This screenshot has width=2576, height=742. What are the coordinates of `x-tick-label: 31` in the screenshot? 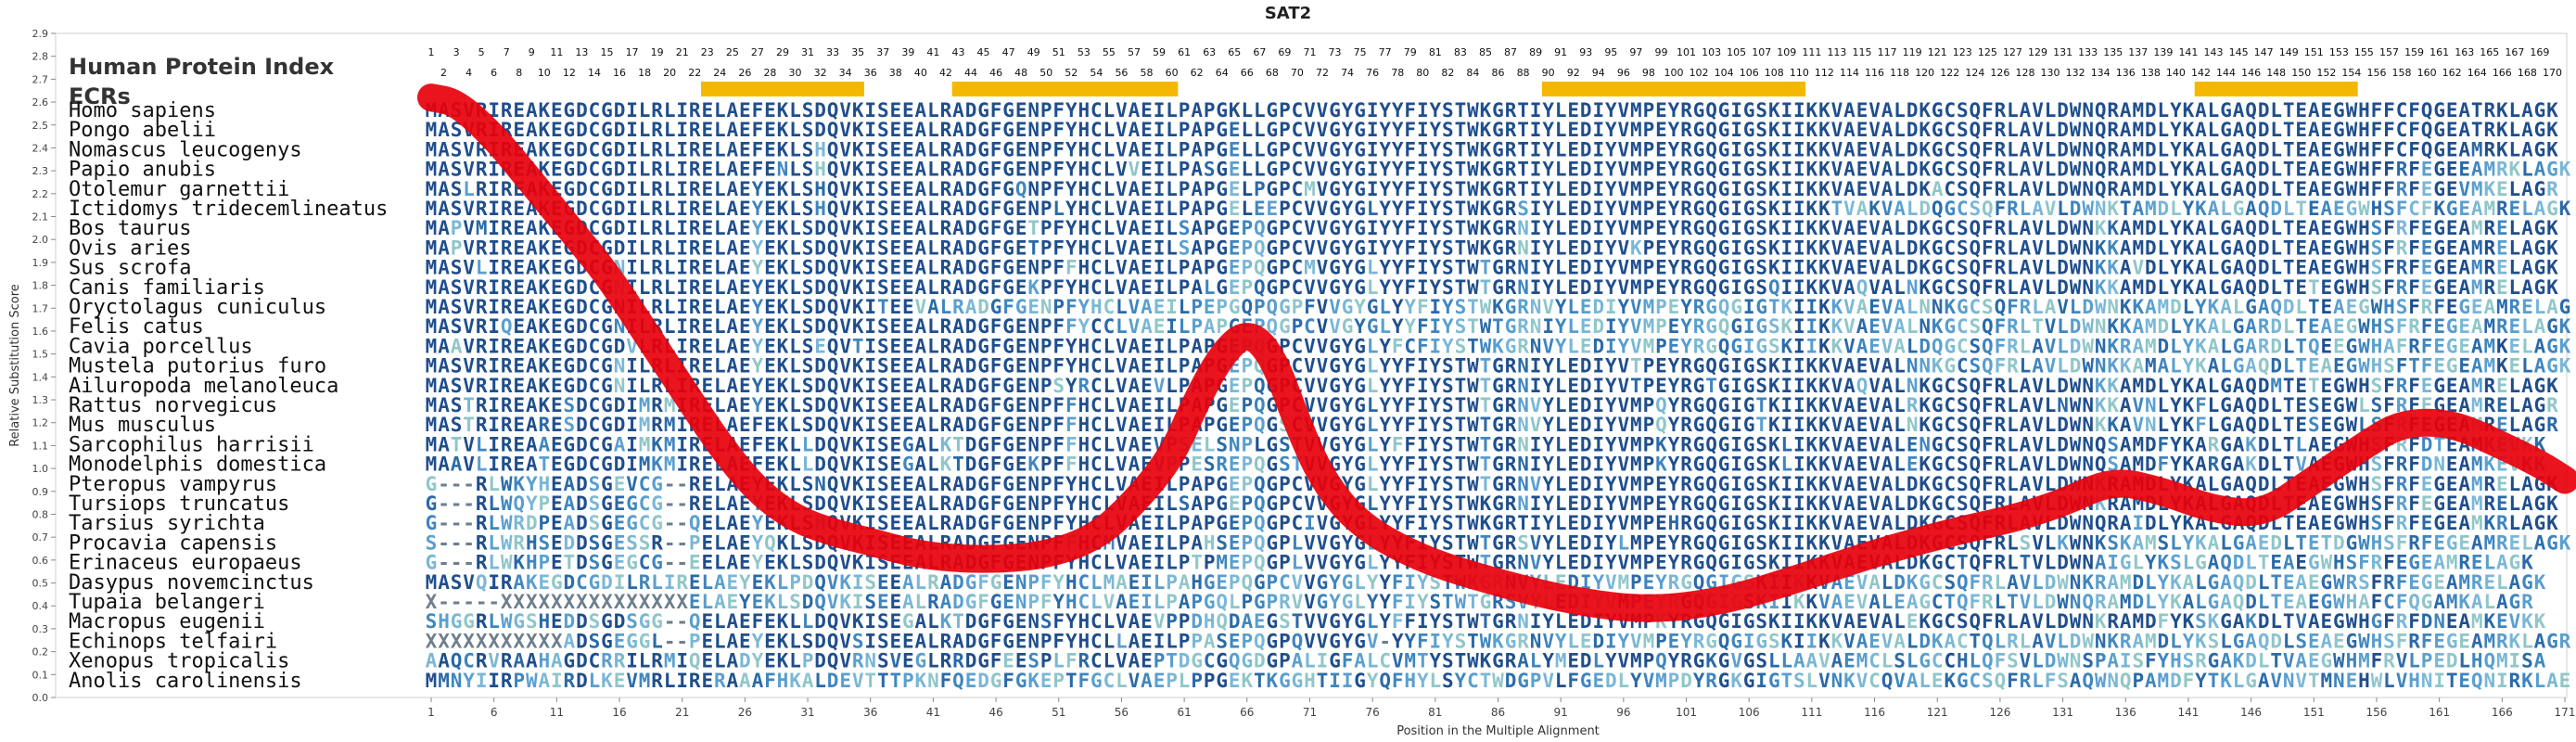 It's located at (807, 712).